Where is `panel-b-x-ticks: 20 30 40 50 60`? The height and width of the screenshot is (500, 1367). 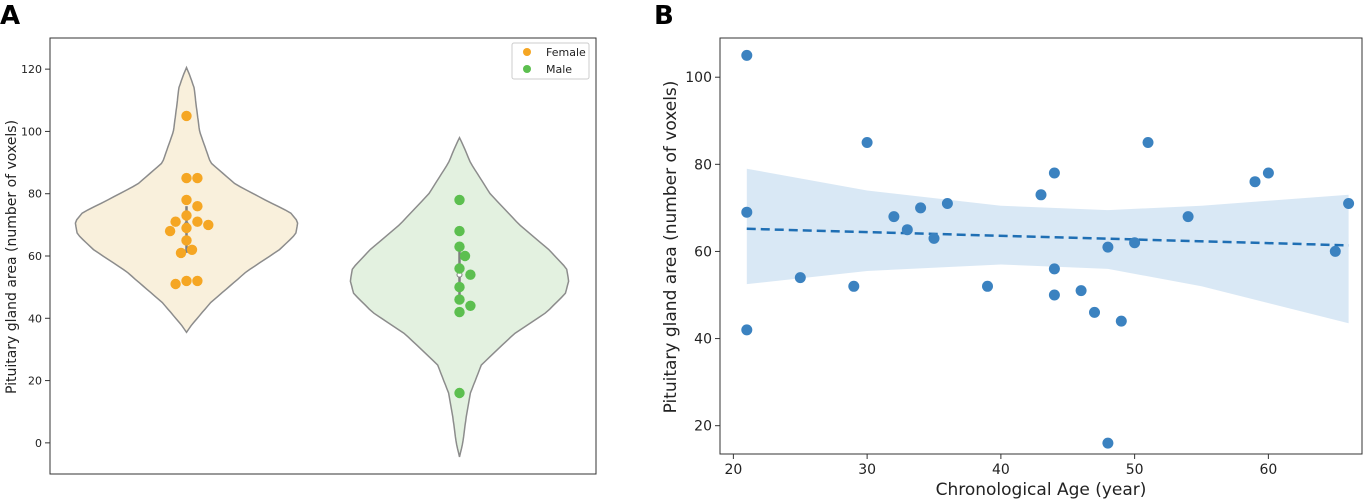 panel-b-x-ticks: 20 30 40 50 60 is located at coordinates (1000, 466).